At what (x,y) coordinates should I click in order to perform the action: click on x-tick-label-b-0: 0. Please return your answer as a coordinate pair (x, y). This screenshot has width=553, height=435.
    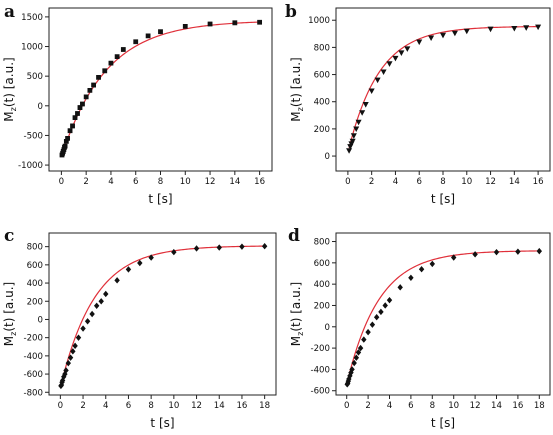
    Looking at the image, I should click on (347, 182).